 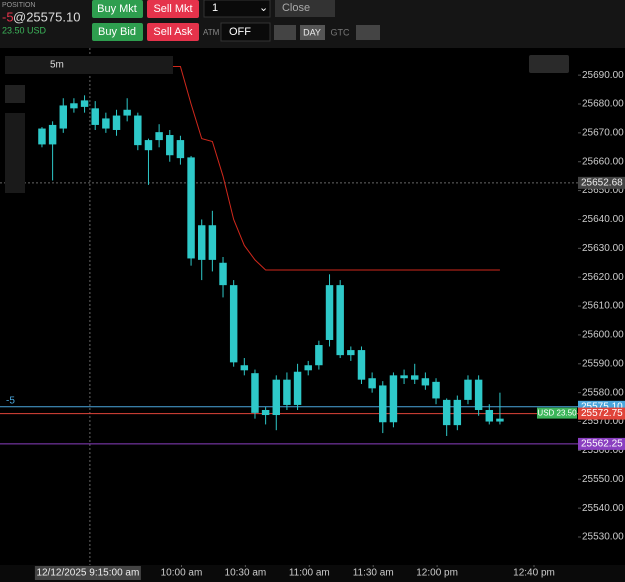 I want to click on y-tick-label: 25670.00, so click(x=603, y=133).